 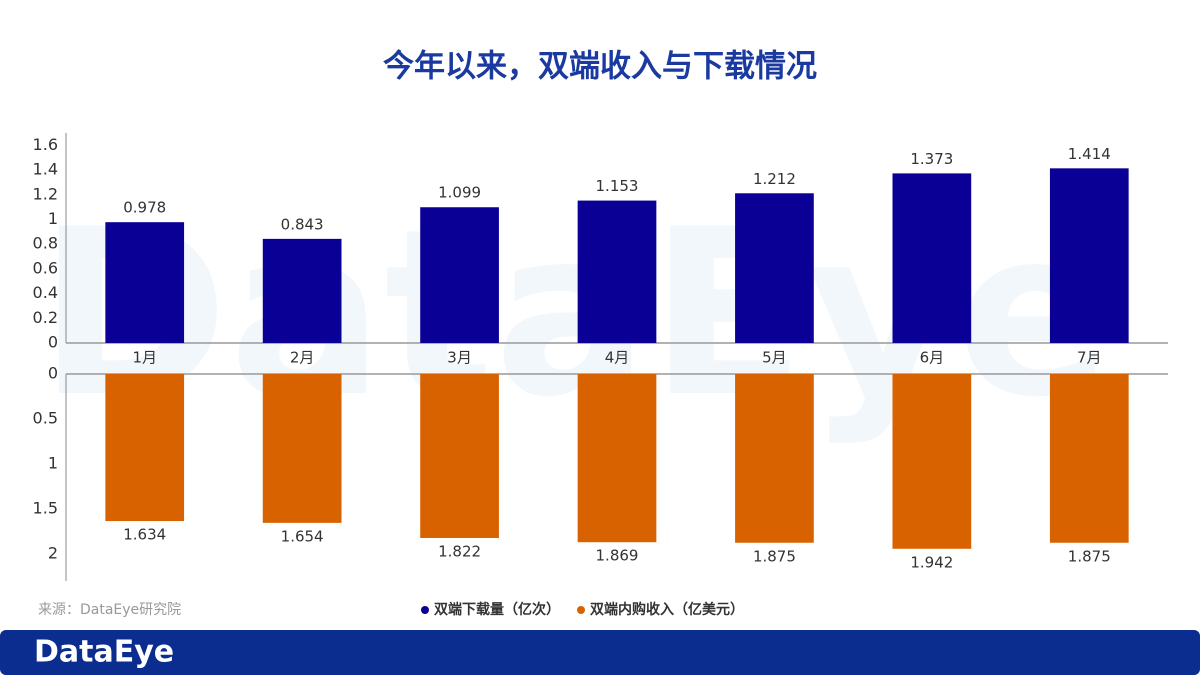 What do you see at coordinates (45, 292) in the screenshot?
I see `y-tick-label: 0.4` at bounding box center [45, 292].